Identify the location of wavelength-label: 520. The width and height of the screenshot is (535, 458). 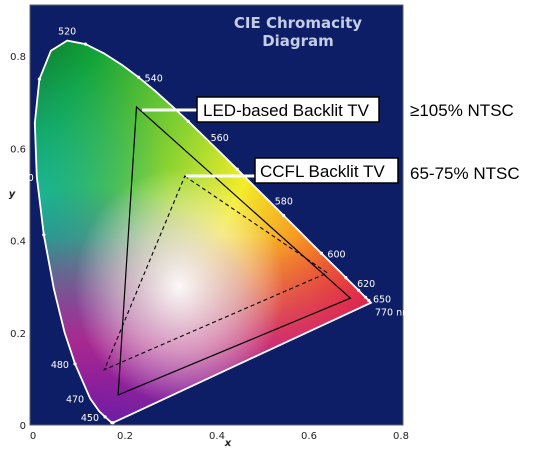
(67, 32).